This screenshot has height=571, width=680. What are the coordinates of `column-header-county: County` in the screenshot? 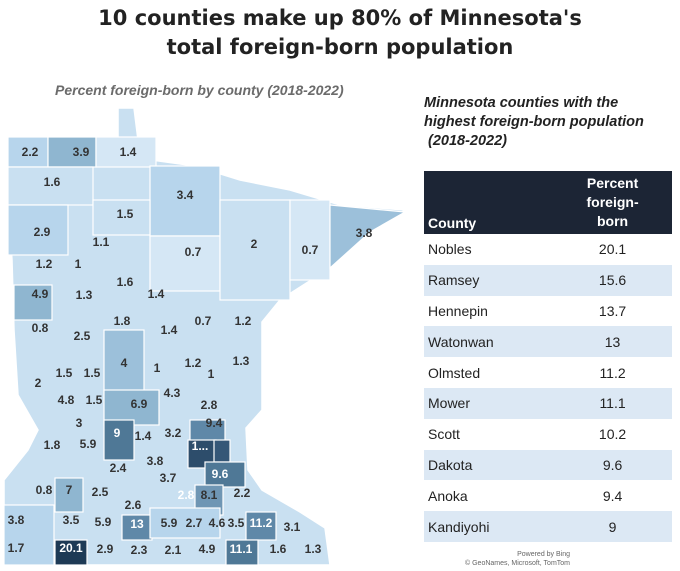 It's located at (489, 202).